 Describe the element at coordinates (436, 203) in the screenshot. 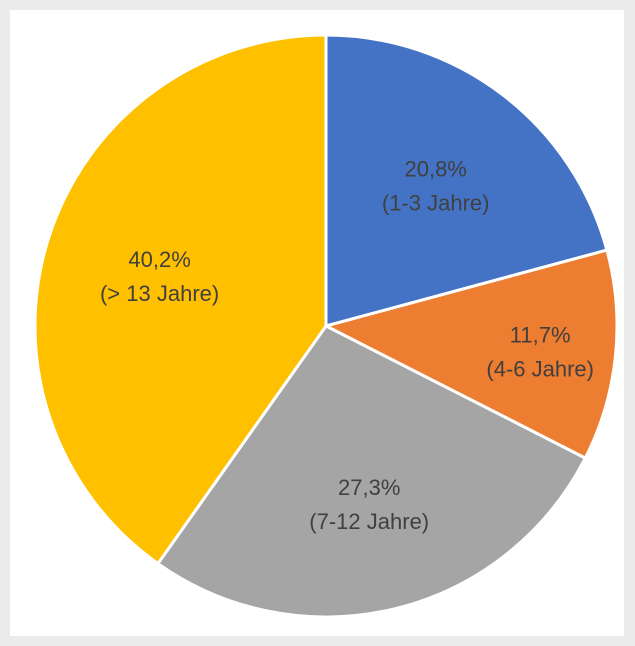

I see `slice-category-label-1: (1-3 Jahre)` at that location.